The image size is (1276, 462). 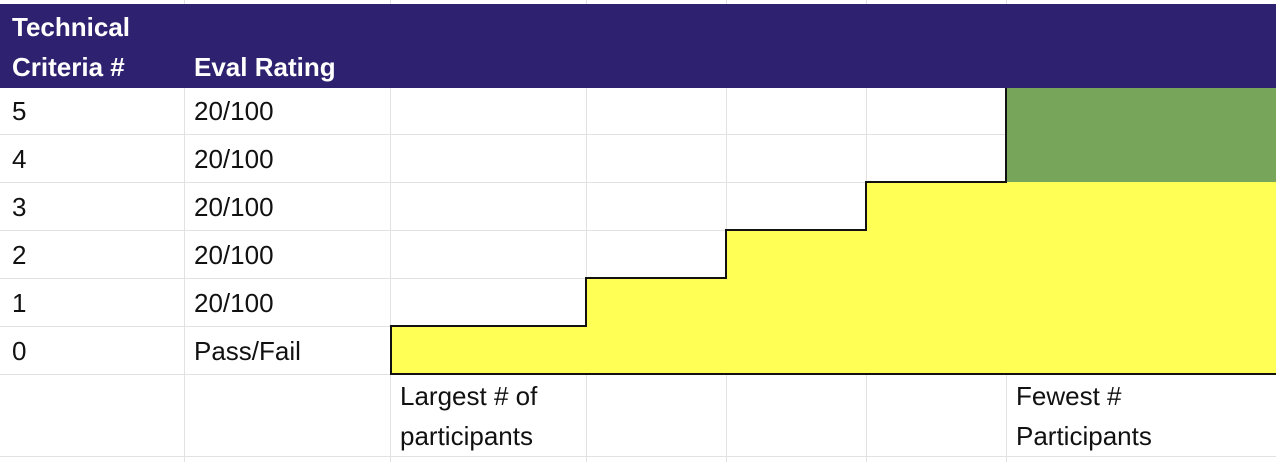 I want to click on criteria-cell: 0, so click(x=19, y=351).